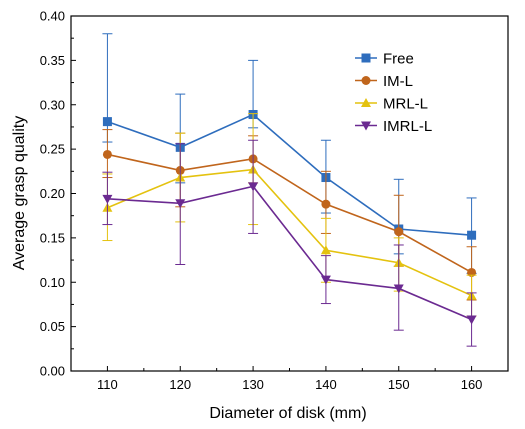 The width and height of the screenshot is (525, 429). I want to click on y-axis-title: Average grasp quality, so click(19, 193).